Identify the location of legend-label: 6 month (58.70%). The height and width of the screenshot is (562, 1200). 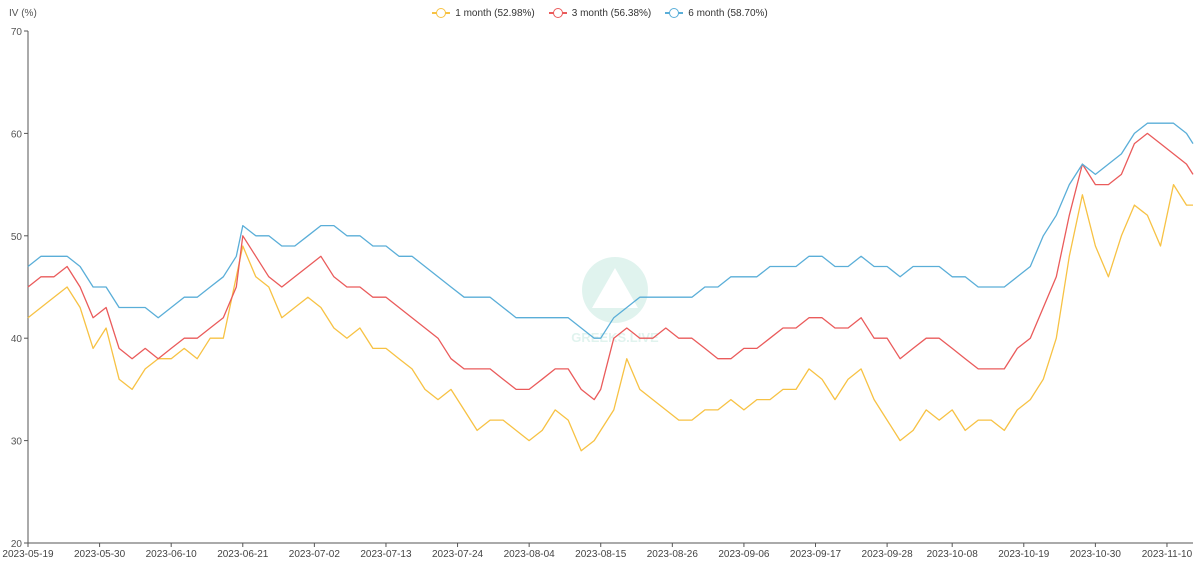
(728, 13).